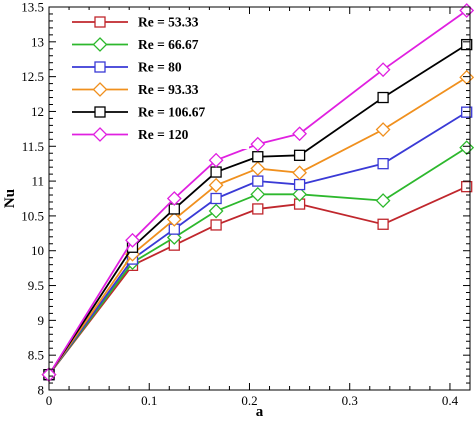  I want to click on y-tick-label: 13.5, so click(32, 7).